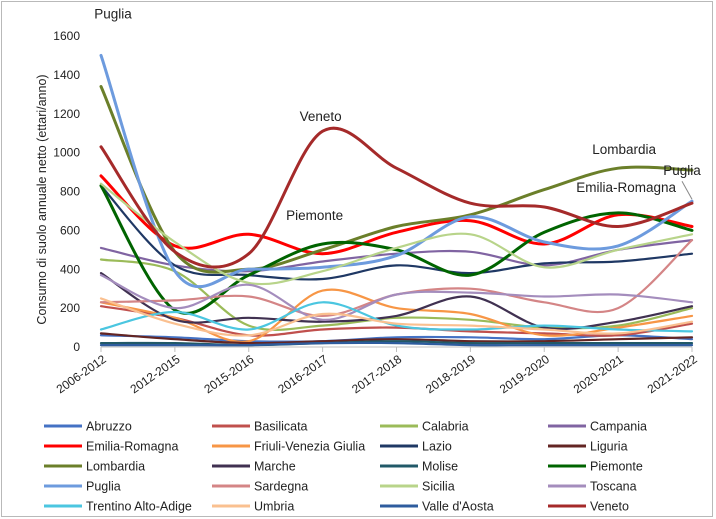 This screenshot has width=716, height=519. What do you see at coordinates (66, 153) in the screenshot?
I see `y-tick-label: 1000` at bounding box center [66, 153].